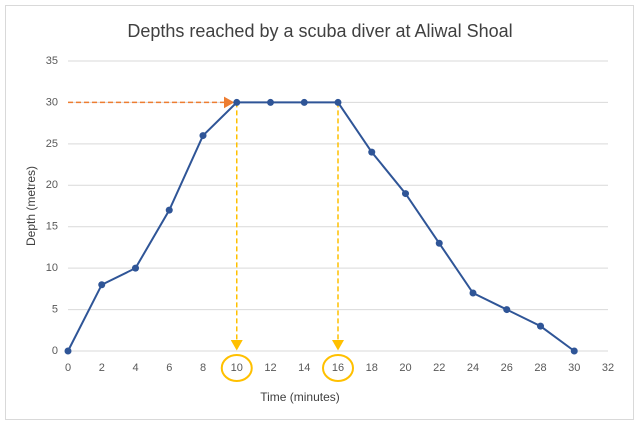 The height and width of the screenshot is (426, 640). I want to click on x-tick-label: 18, so click(372, 368).